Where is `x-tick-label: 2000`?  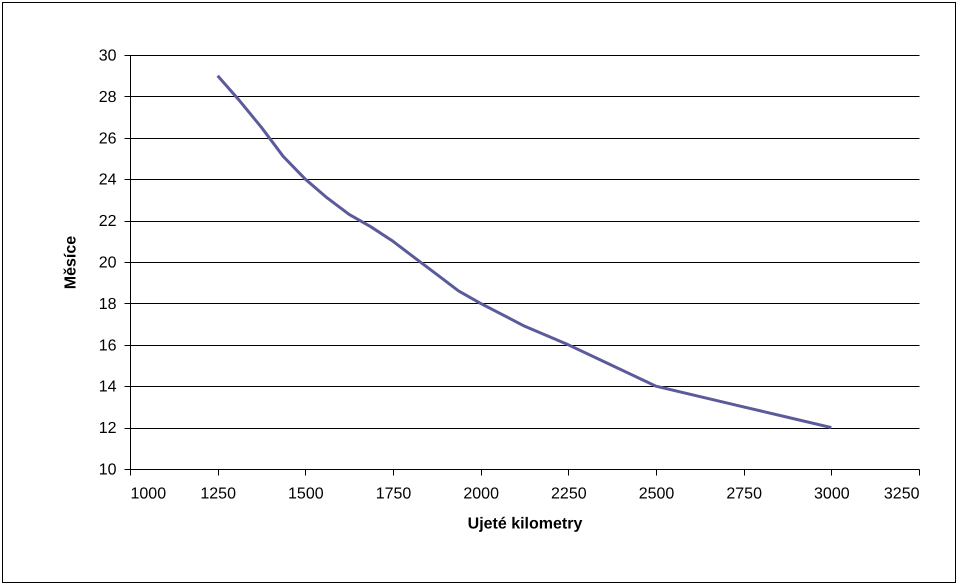
x-tick-label: 2000 is located at coordinates (481, 494).